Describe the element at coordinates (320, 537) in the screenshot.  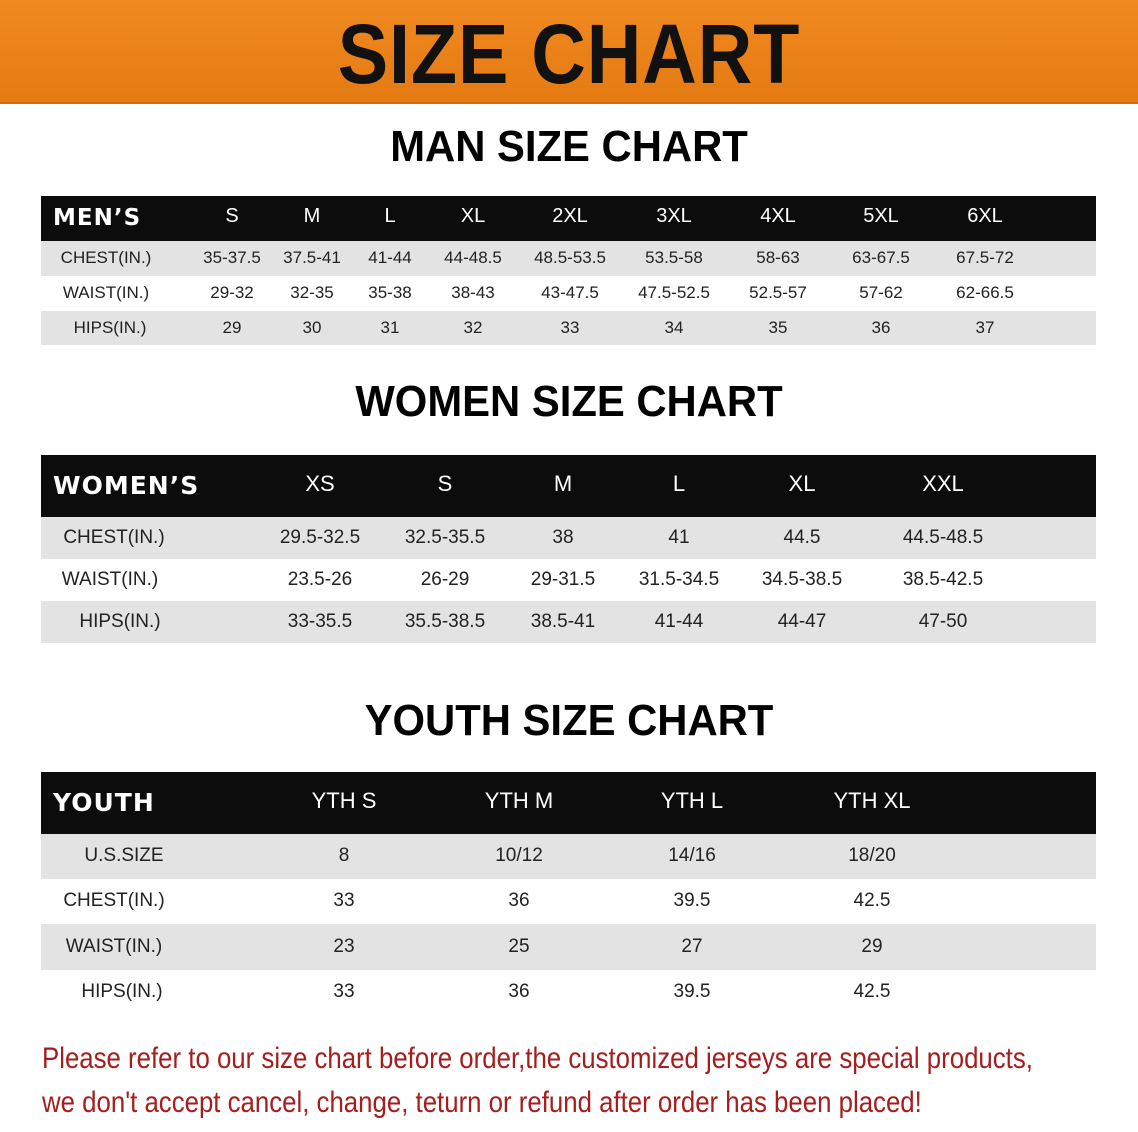
I see `table-cell: 29.5-32.5` at that location.